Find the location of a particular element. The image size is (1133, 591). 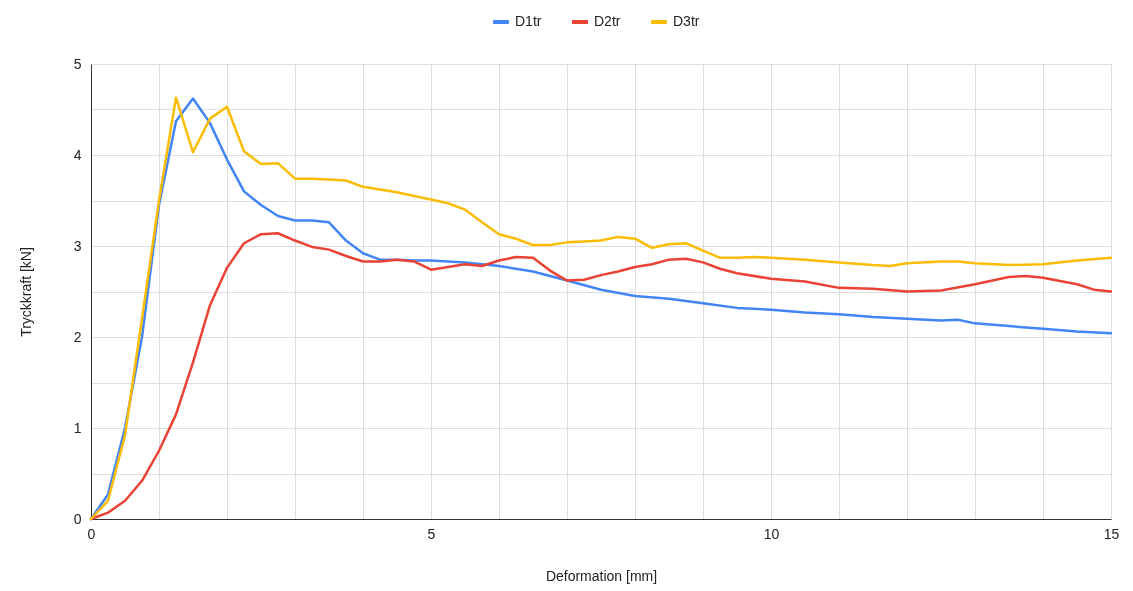

x-axis-title: Deformation [mm] is located at coordinates (601, 575).